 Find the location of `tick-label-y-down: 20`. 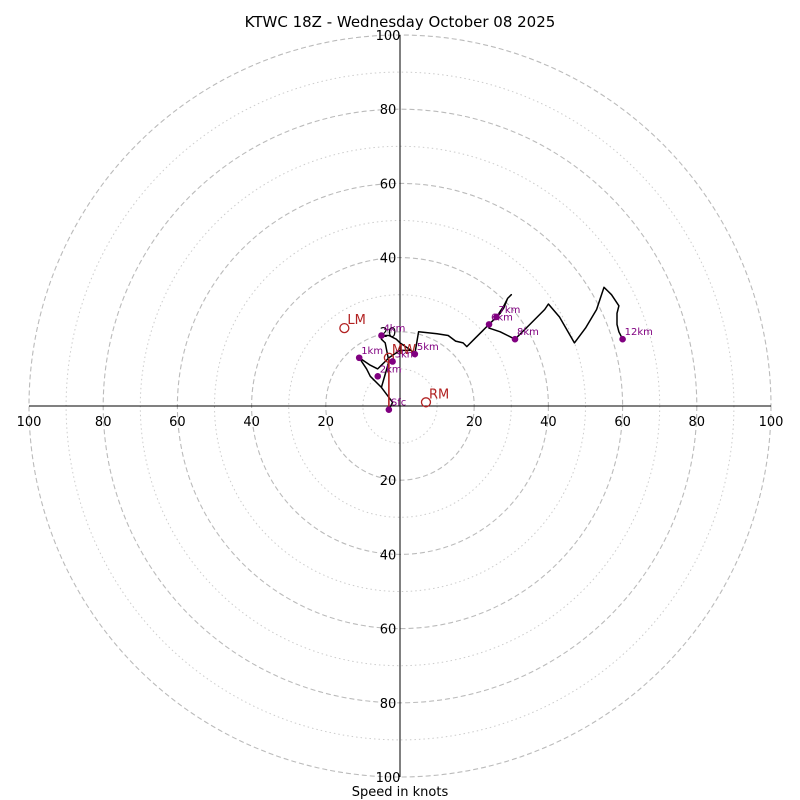

tick-label-y-down: 20 is located at coordinates (388, 481).